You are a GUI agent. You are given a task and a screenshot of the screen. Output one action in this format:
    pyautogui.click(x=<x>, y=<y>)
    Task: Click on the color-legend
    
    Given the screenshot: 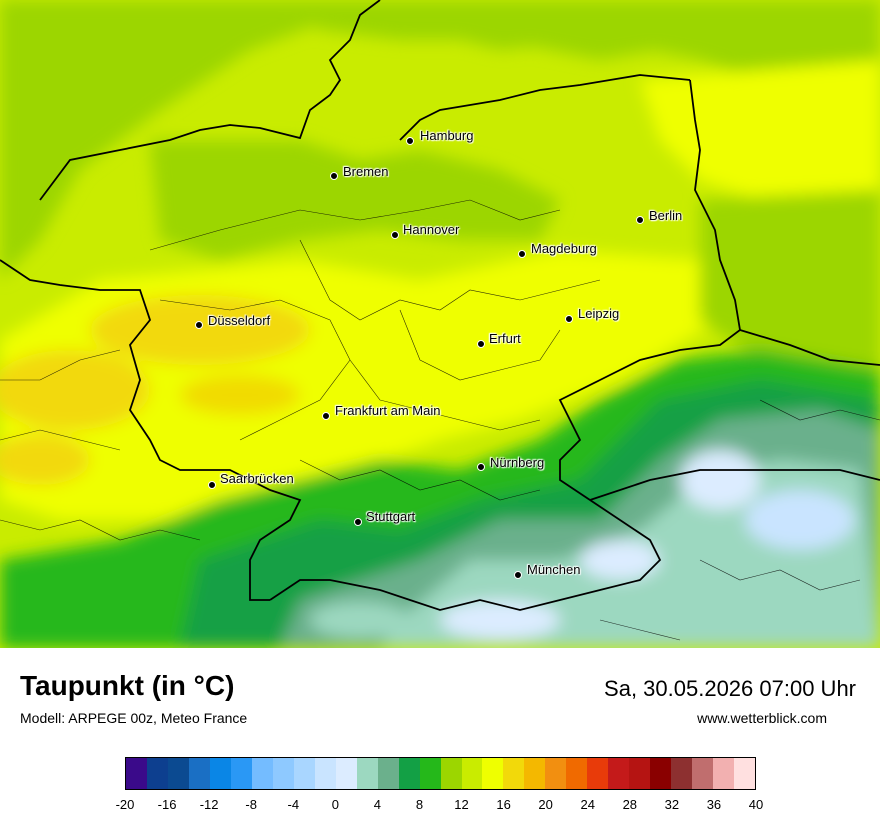 What is the action you would take?
    pyautogui.click(x=440, y=773)
    